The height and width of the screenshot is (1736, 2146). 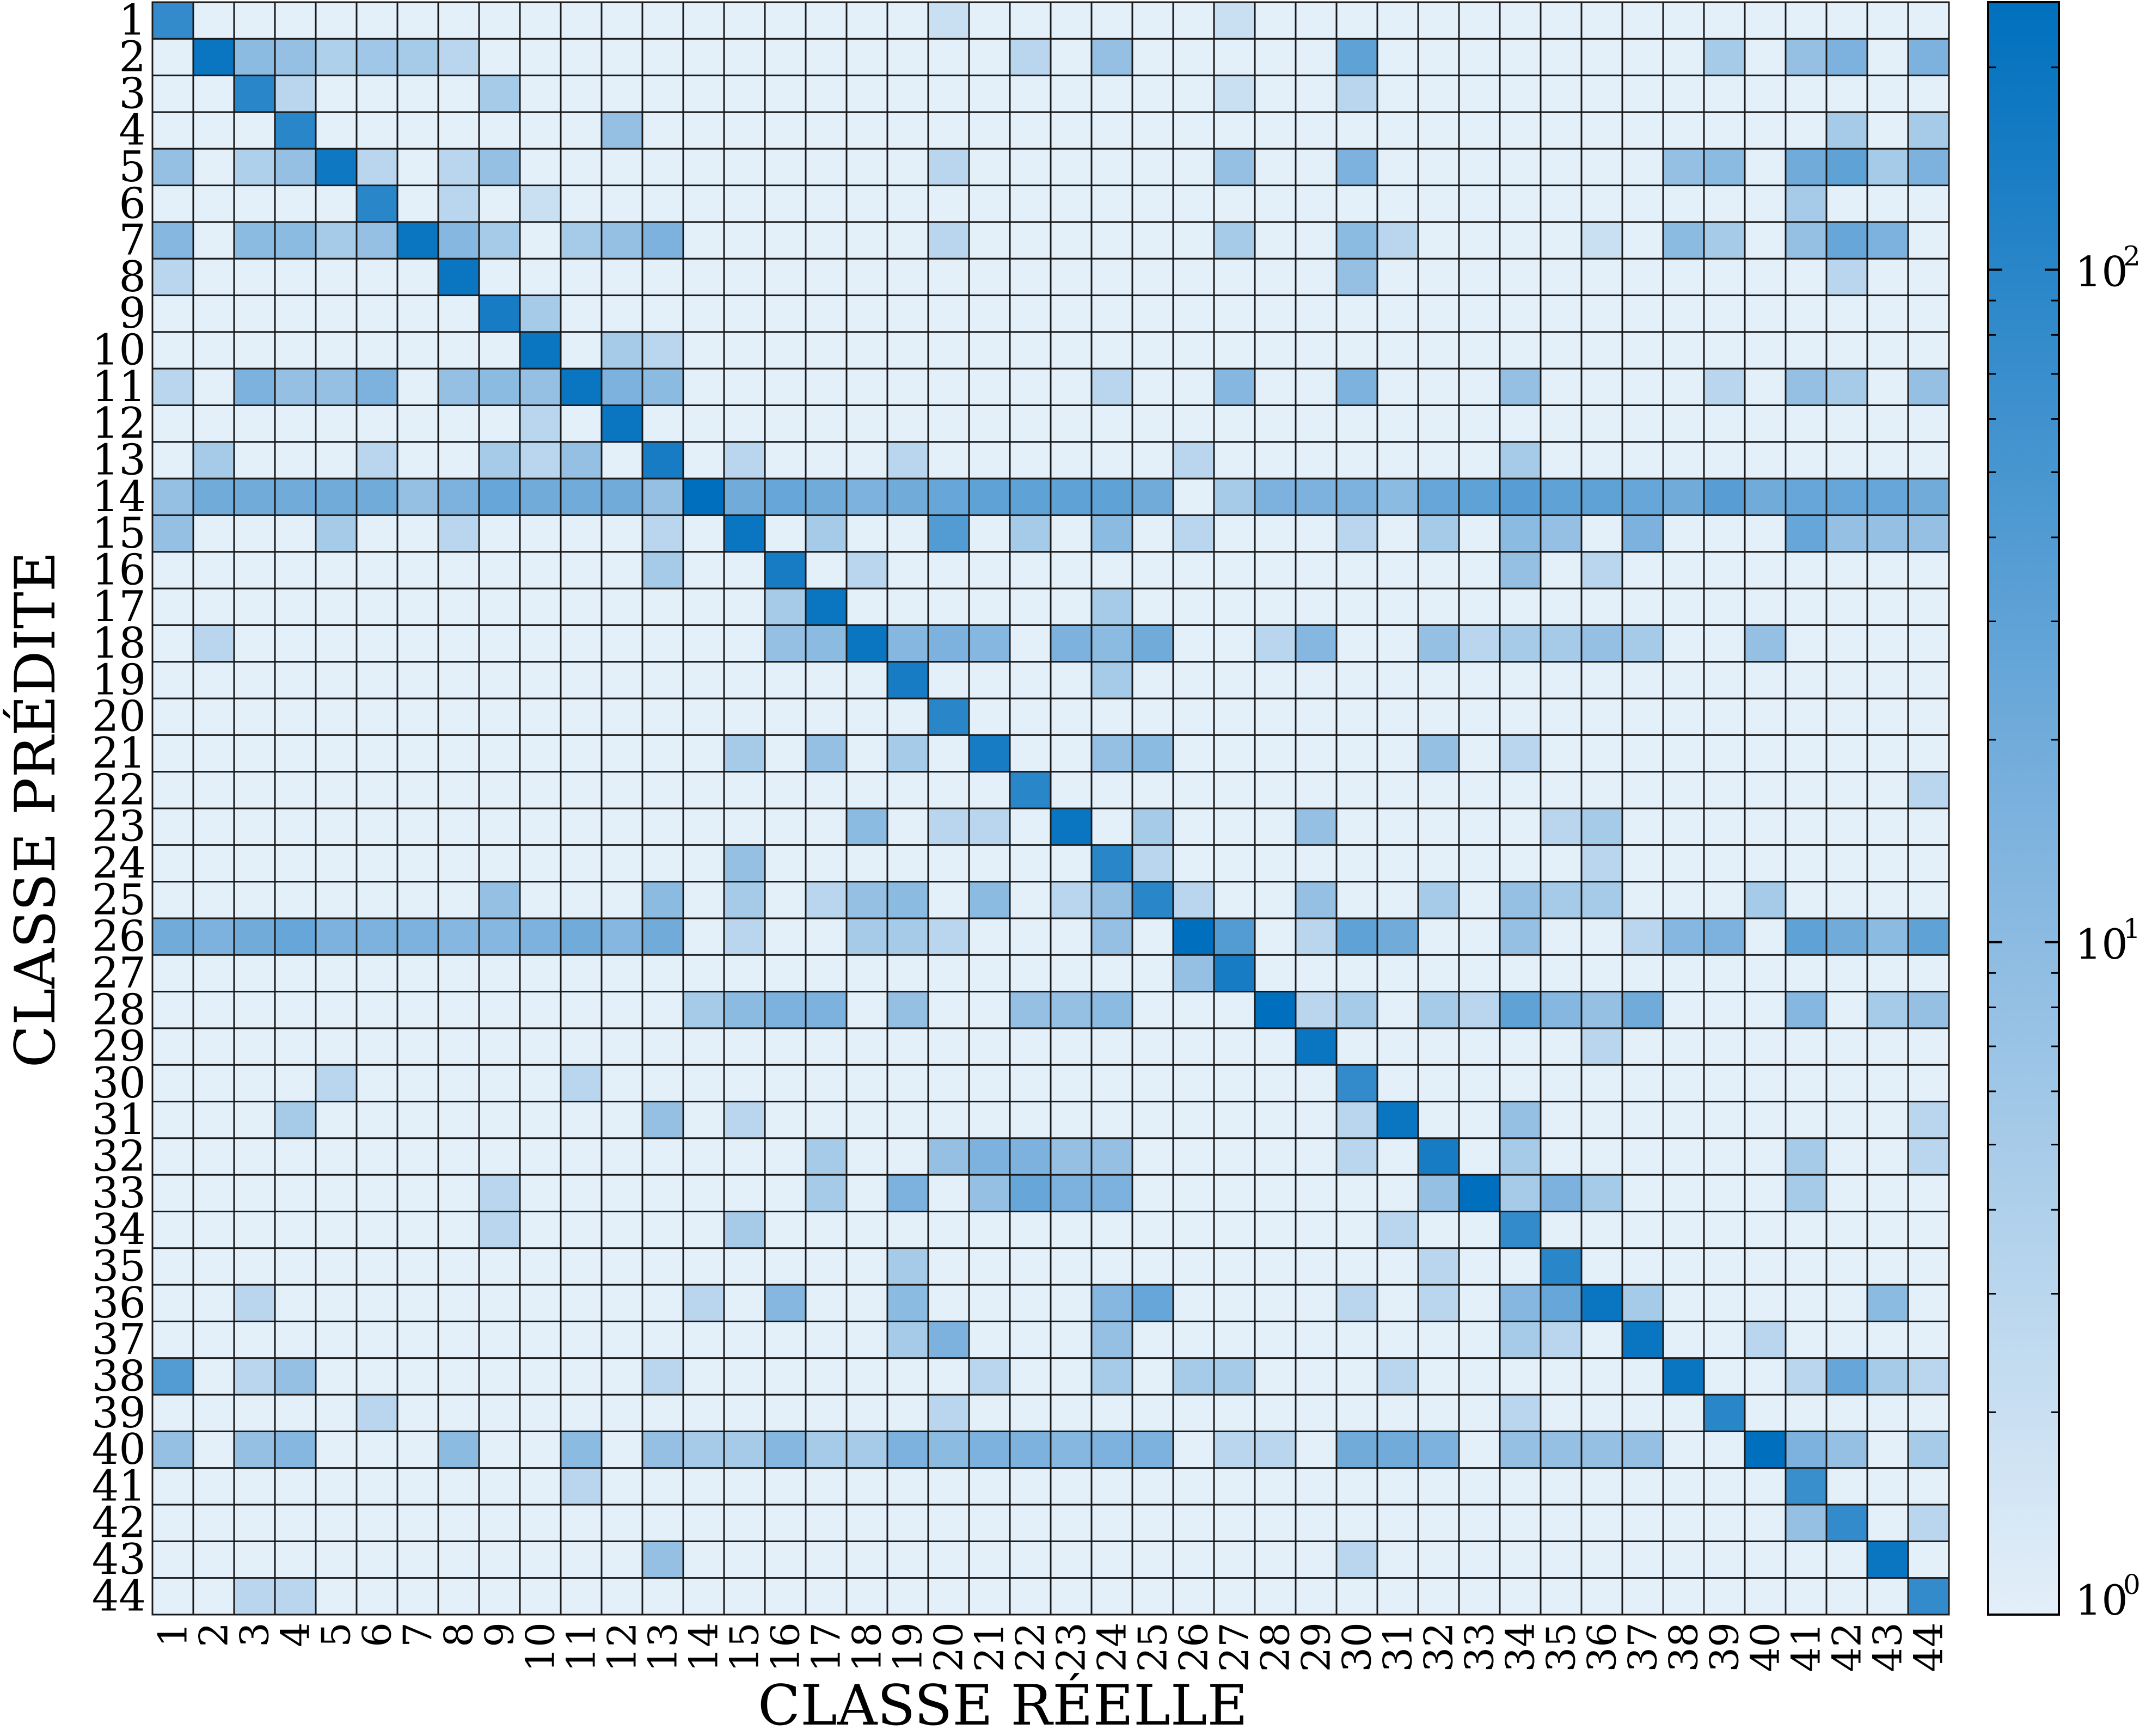 I want to click on y-tick-label: 38, so click(x=119, y=1376).